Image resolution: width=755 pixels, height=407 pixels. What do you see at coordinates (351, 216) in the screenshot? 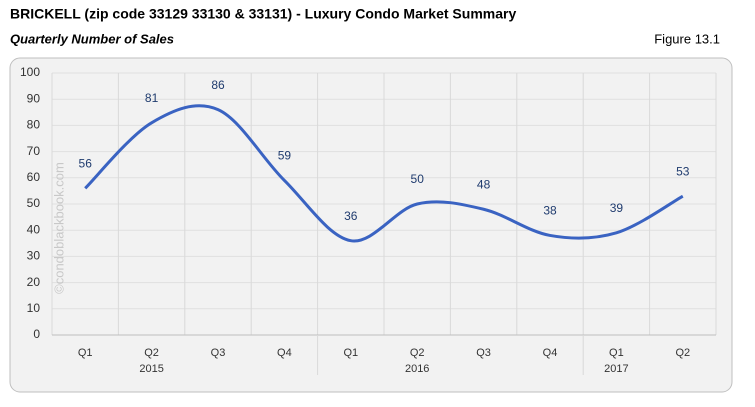
I see `data-label: 36` at bounding box center [351, 216].